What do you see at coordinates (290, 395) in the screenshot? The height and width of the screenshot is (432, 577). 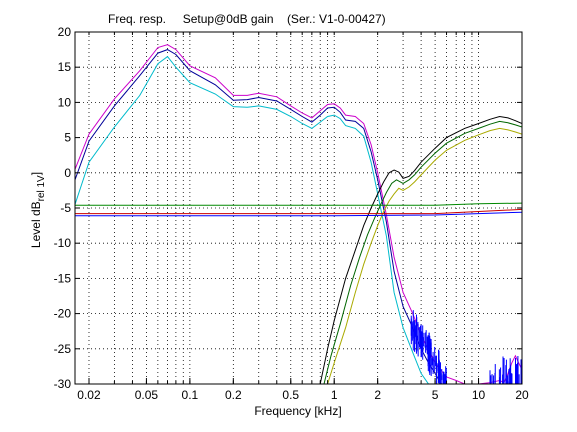 I see `x-tick-label: 0.5` at bounding box center [290, 395].